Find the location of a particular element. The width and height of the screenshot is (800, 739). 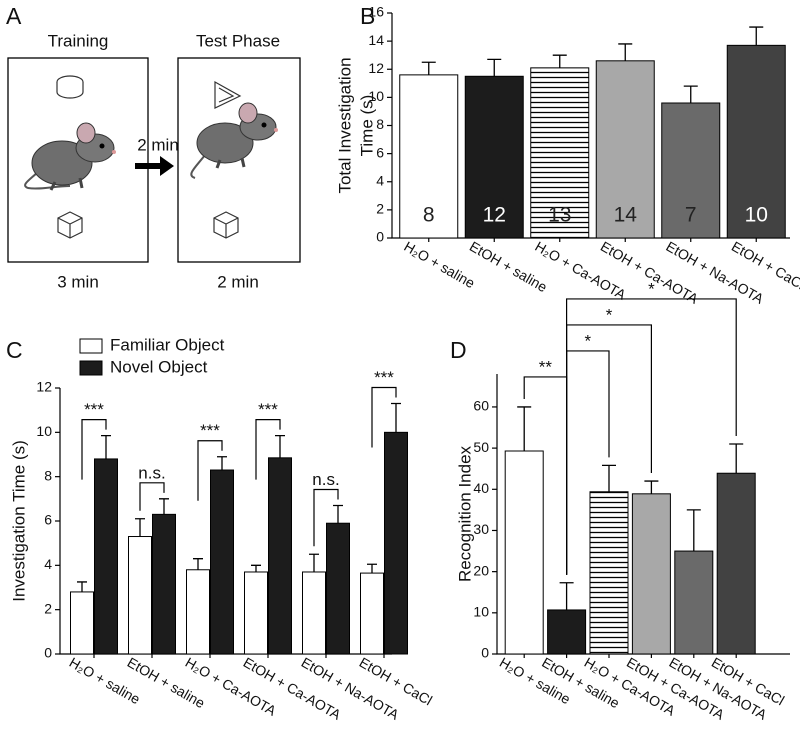

x-tick-label: EtOH + Na-AOTA is located at coordinates (351, 688).